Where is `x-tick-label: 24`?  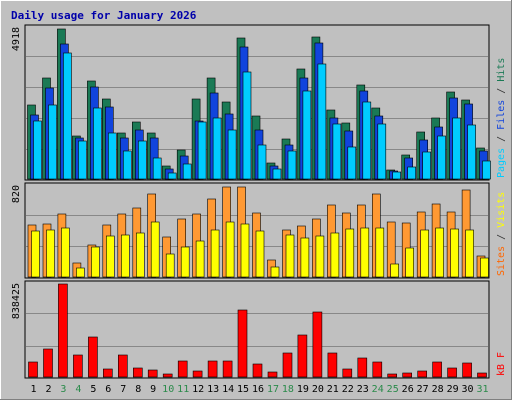 x-tick-label: 24 is located at coordinates (378, 389).